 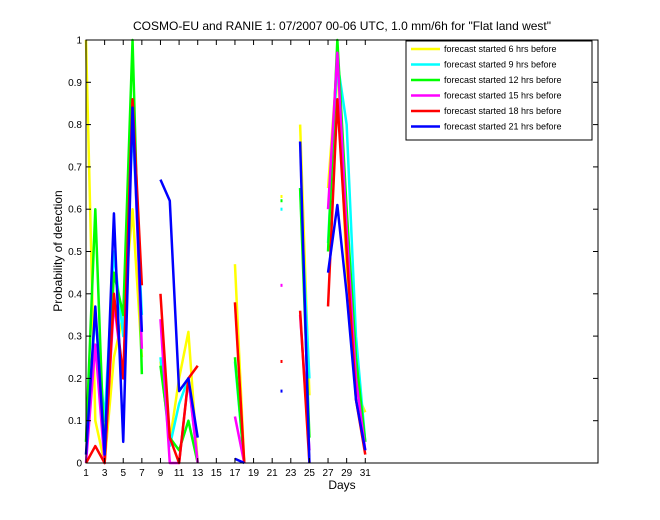 What do you see at coordinates (75, 83) in the screenshot?
I see `y-tick-label: 0.9` at bounding box center [75, 83].